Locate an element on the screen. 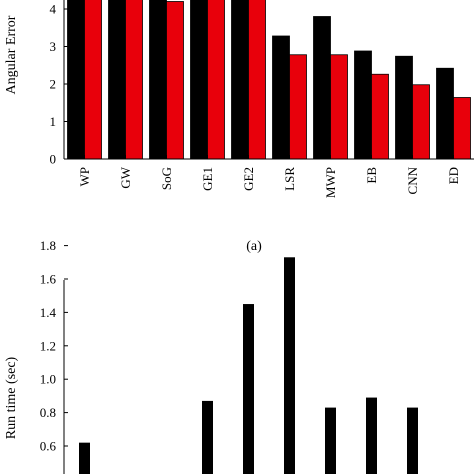 The image size is (474, 474). bar-mwp-s2 is located at coordinates (339, 107).